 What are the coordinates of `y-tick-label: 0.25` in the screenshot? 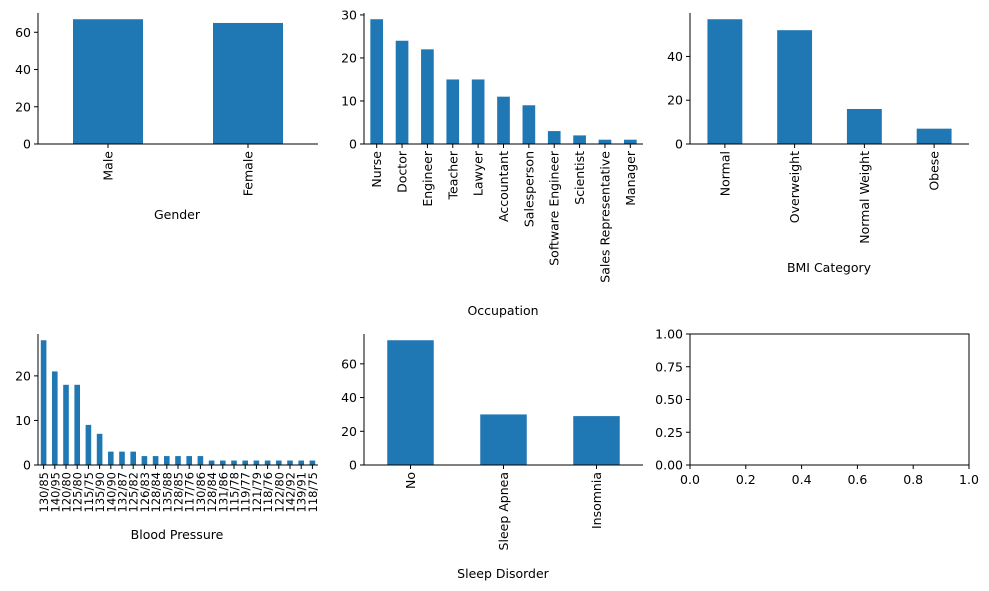 It's located at (669, 432).